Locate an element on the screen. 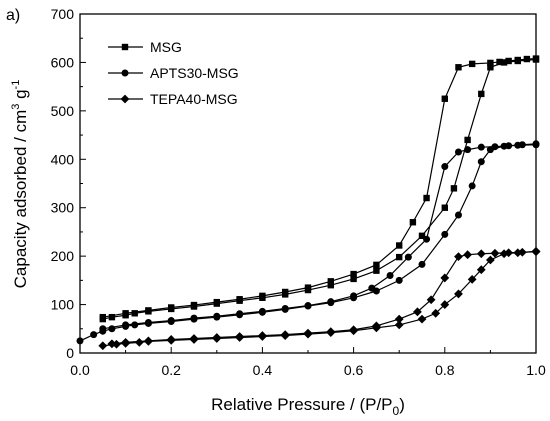 The image size is (550, 421). legend-label: MSG is located at coordinates (166, 47).